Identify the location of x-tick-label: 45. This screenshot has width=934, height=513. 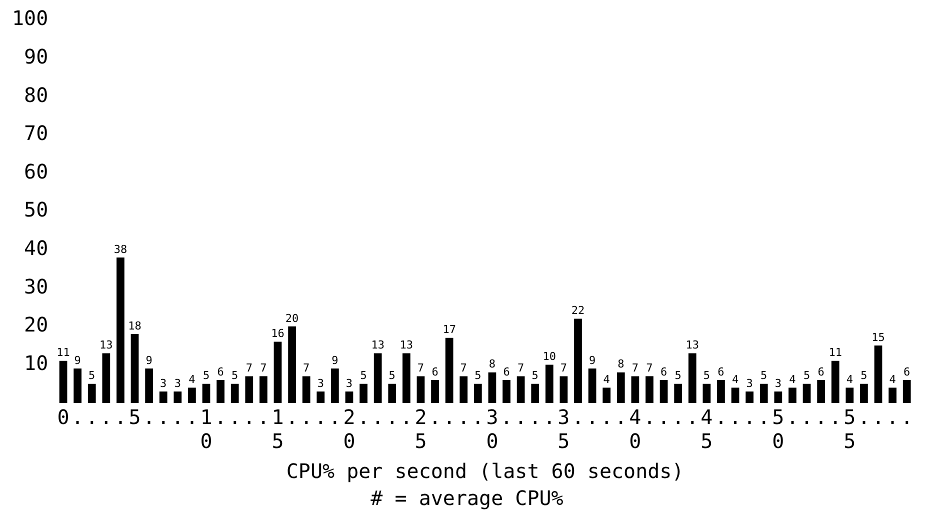
(706, 429).